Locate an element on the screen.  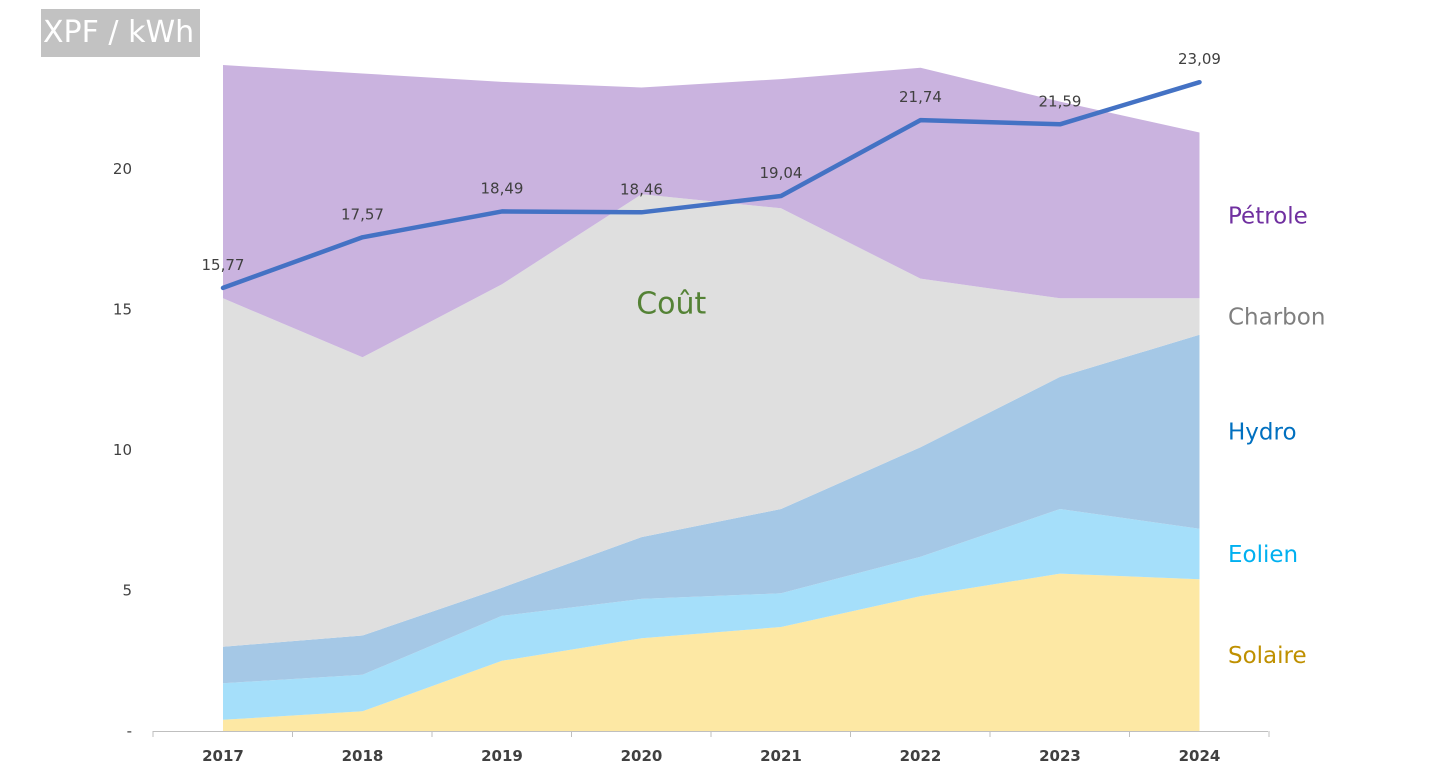
unit-label: XPF / kWh is located at coordinates (120, 33).